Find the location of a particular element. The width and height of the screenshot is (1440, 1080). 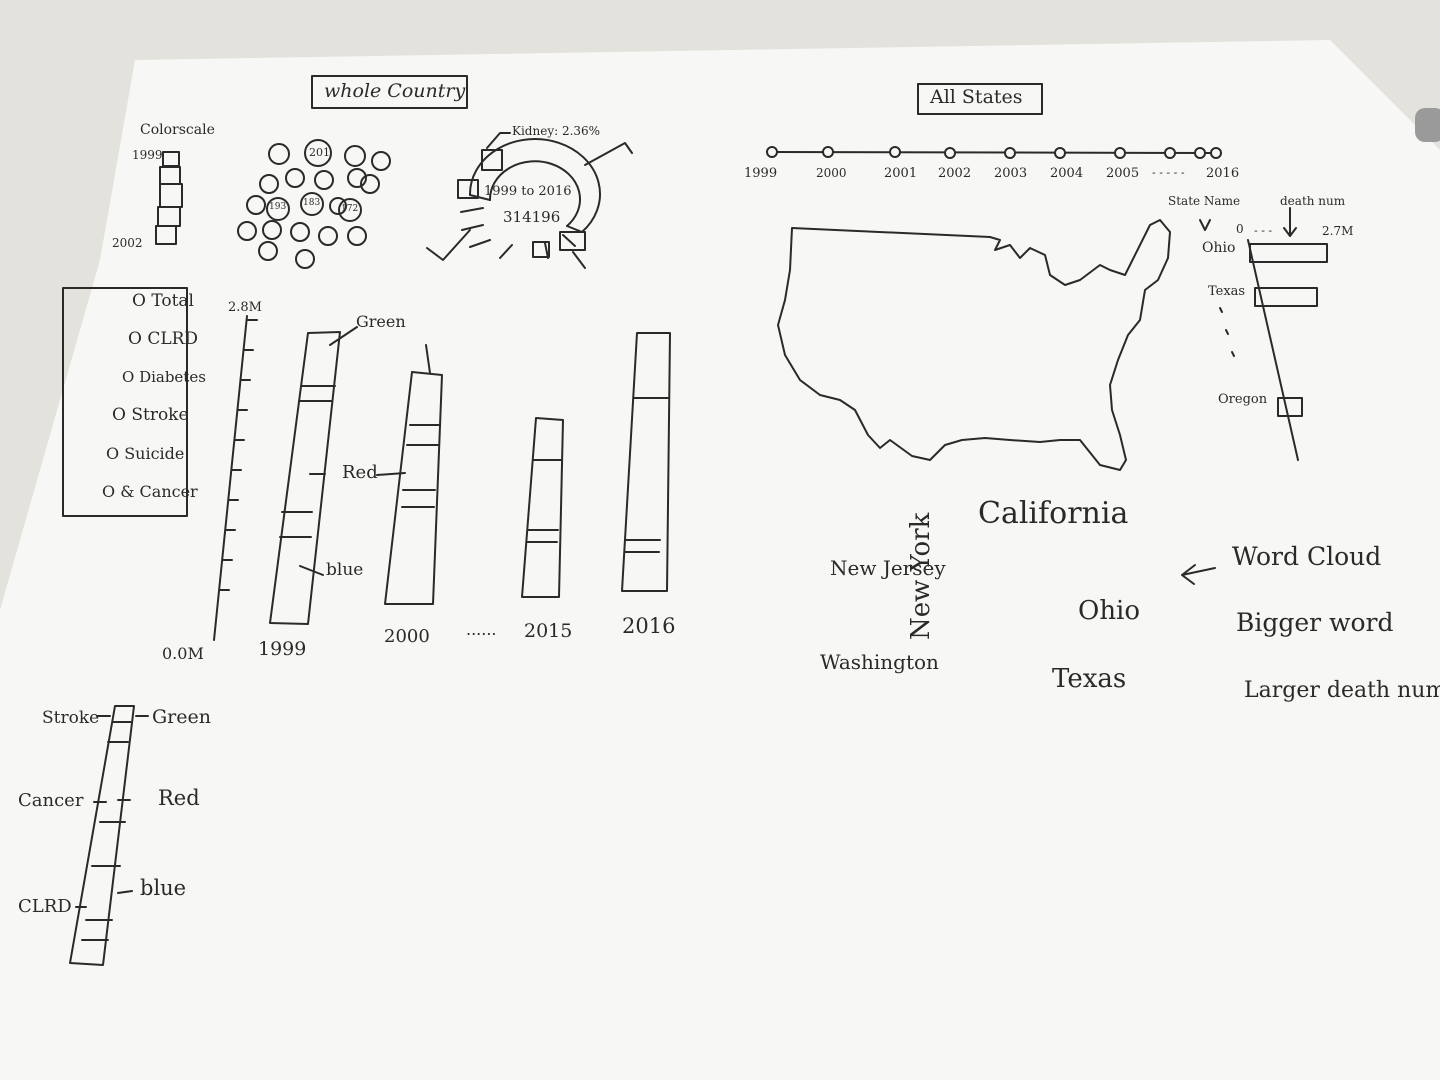

timeline-year: 1999 is located at coordinates (761, 173).